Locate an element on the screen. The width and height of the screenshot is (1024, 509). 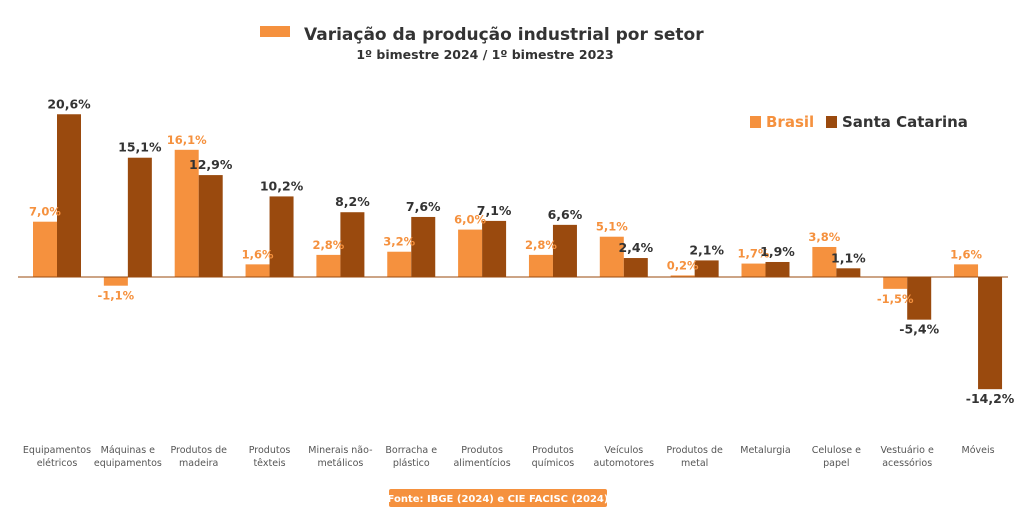
value-label-santa-catarina-7: 6,6% is located at coordinates (565, 214).